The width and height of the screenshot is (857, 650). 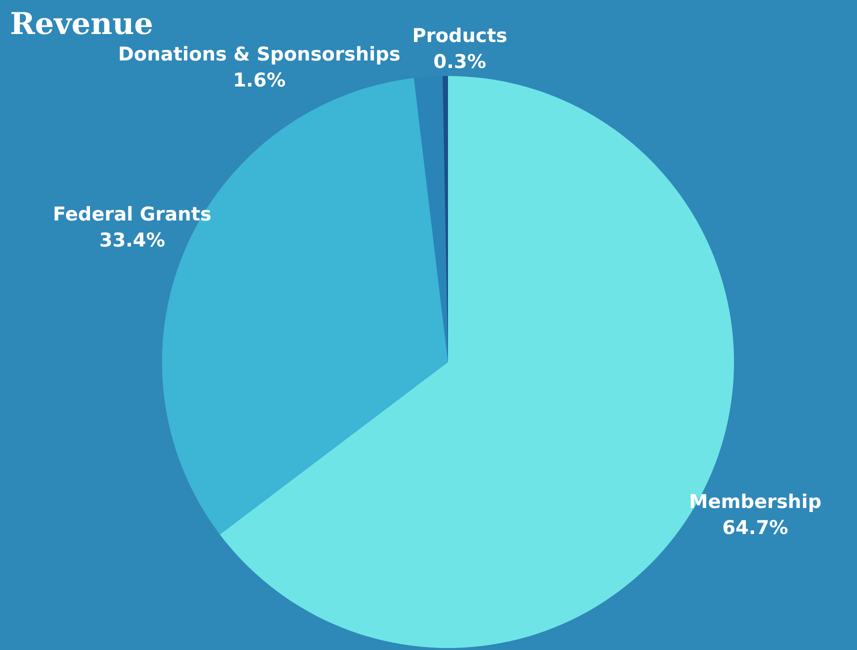 What do you see at coordinates (132, 241) in the screenshot?
I see `data-label: 33.4%` at bounding box center [132, 241].